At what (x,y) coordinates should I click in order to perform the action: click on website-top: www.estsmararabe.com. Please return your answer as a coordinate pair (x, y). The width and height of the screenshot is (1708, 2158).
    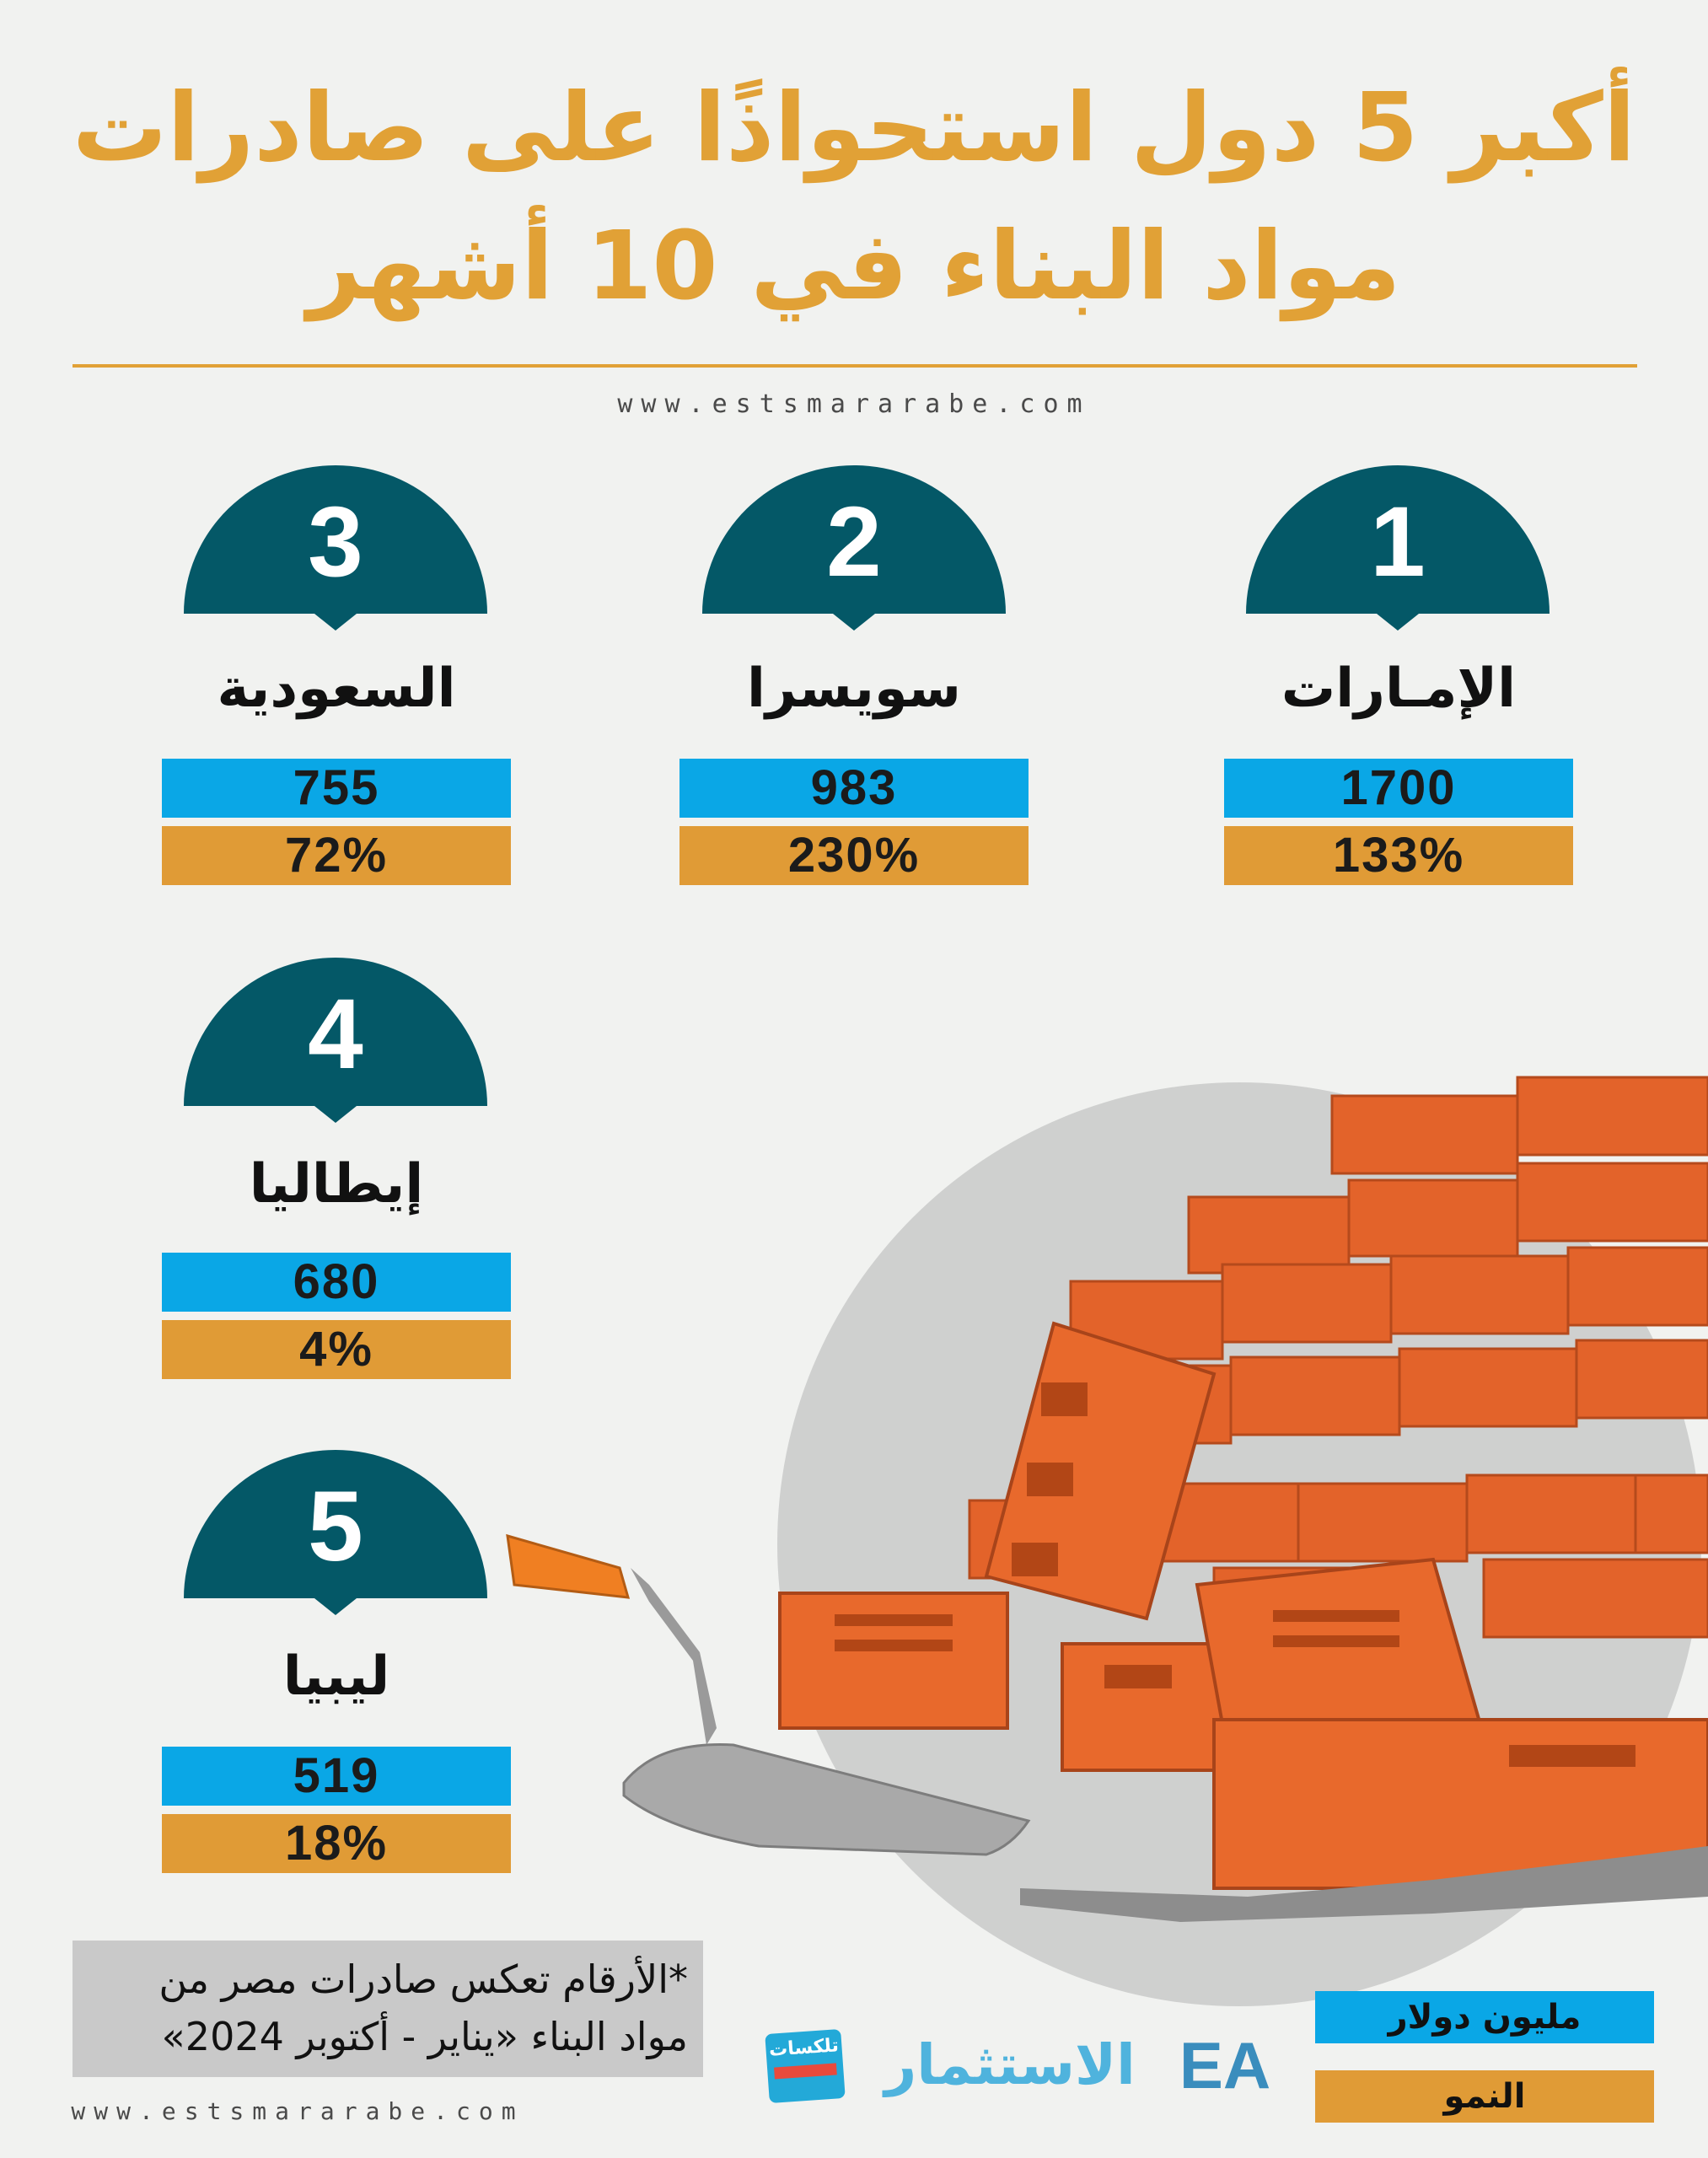
    Looking at the image, I should click on (854, 404).